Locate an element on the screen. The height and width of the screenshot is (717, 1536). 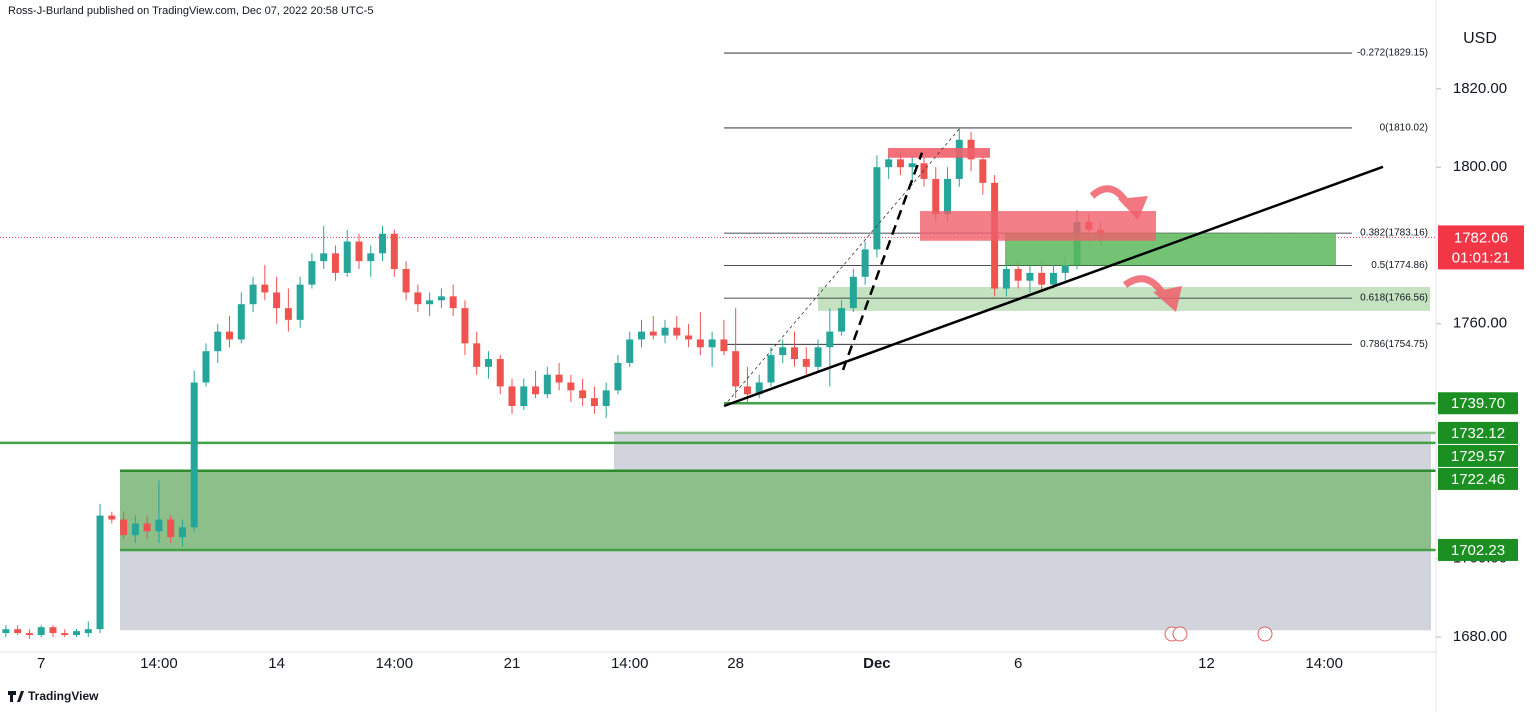
event-icons is located at coordinates (1218, 634).